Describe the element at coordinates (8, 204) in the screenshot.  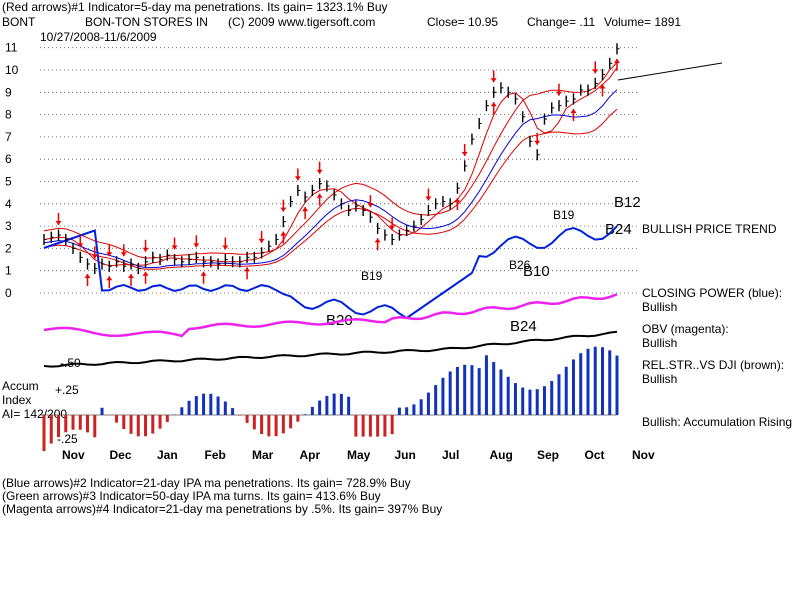
I see `y-tick-label: 4` at that location.